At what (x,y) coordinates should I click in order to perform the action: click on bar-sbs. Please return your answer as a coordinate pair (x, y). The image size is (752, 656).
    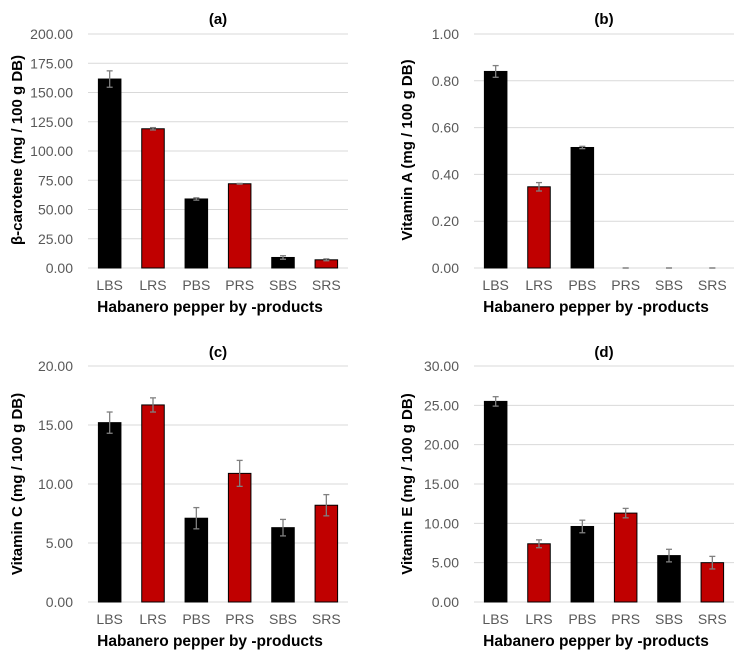
    Looking at the image, I should click on (283, 565).